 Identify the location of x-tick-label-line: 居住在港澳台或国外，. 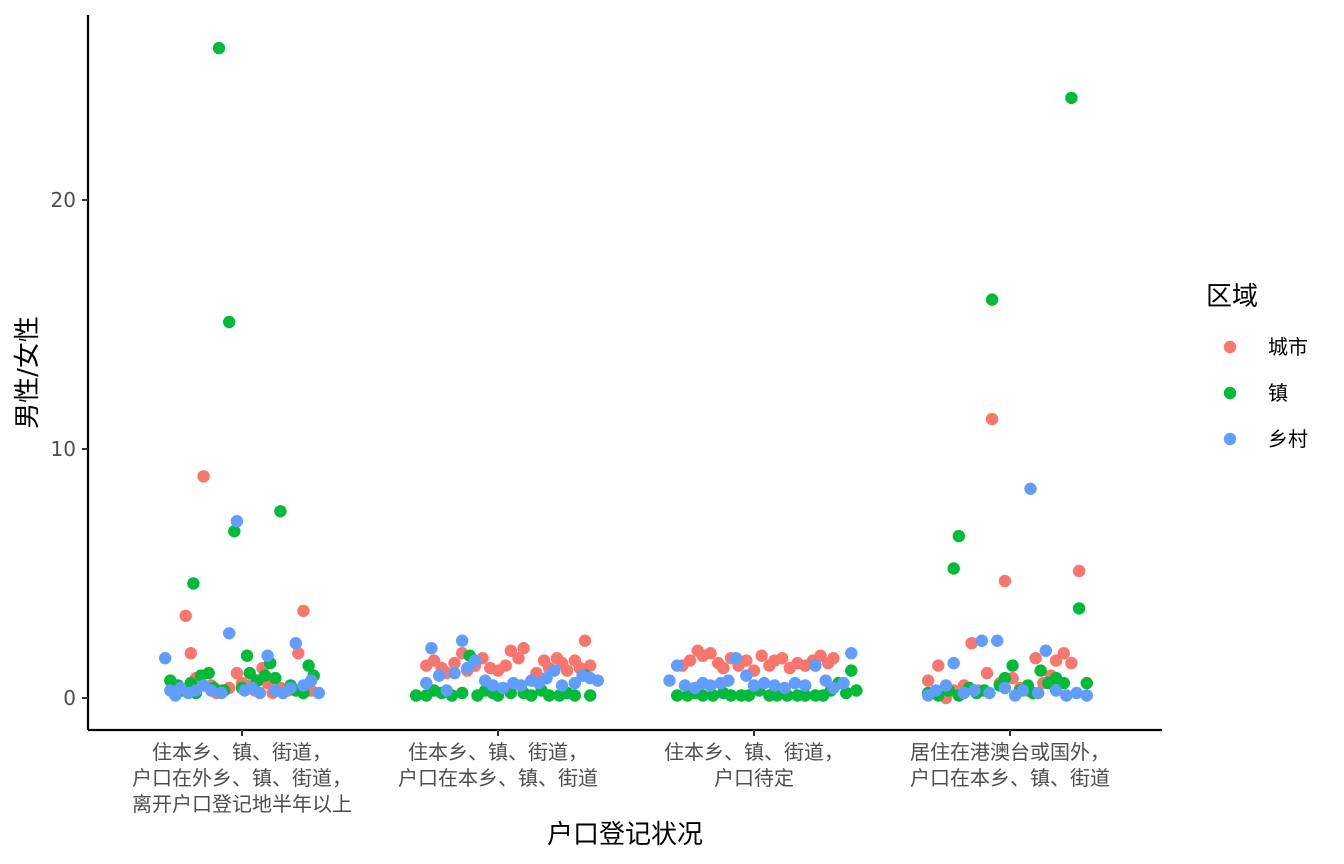
(1010, 752).